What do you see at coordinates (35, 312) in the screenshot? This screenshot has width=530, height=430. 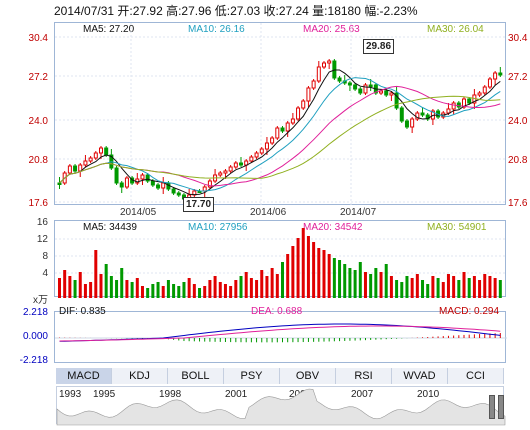 I see `macd-ytick: 2.218` at bounding box center [35, 312].